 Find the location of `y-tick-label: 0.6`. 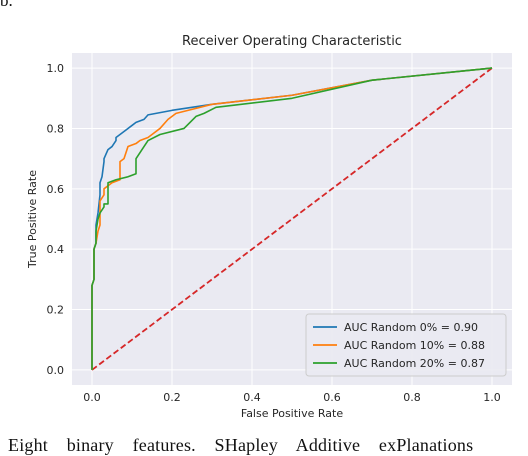

y-tick-label: 0.6 is located at coordinates (56, 189).